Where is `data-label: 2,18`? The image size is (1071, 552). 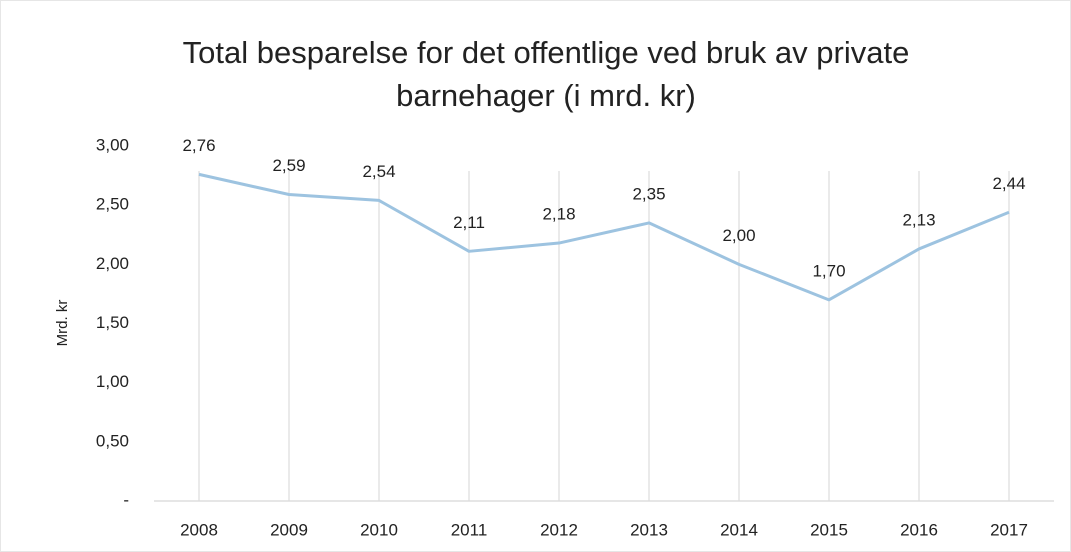
data-label: 2,18 is located at coordinates (558, 214).